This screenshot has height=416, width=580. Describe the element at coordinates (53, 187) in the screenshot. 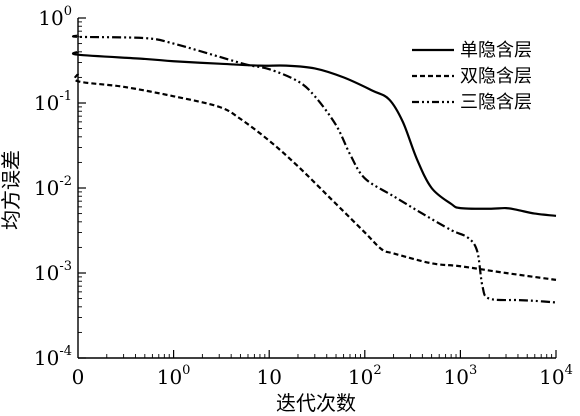

I see `y-tick-label: 10⁻²` at that location.